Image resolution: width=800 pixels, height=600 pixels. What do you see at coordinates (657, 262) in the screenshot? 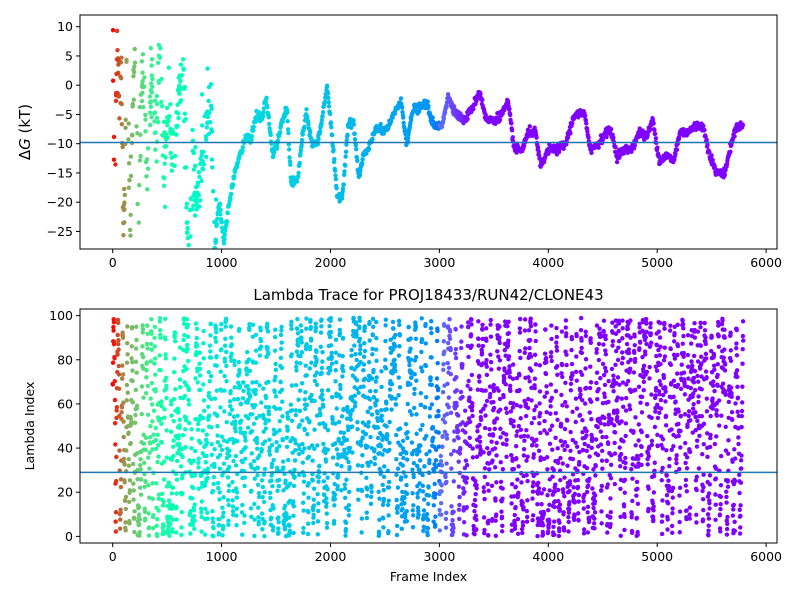
I see `delta-g-x-tick-label: 5000` at bounding box center [657, 262].